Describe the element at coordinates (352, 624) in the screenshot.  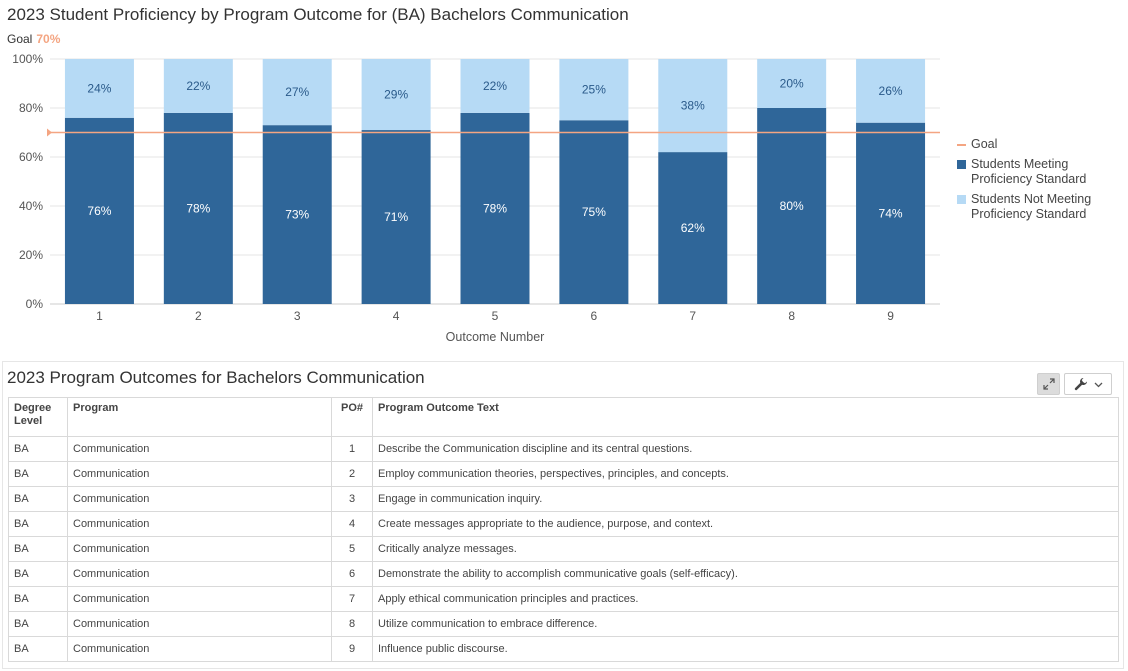
I see `cell-po-number: 8` at that location.